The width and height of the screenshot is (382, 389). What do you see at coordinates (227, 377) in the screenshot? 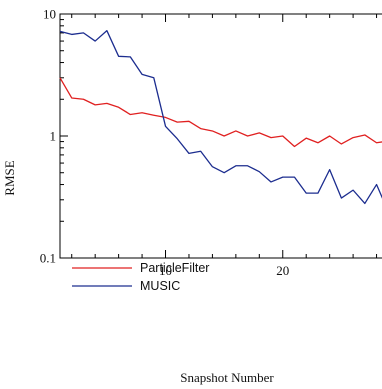
I see `x-axis-title: Snapshot Number` at bounding box center [227, 377].